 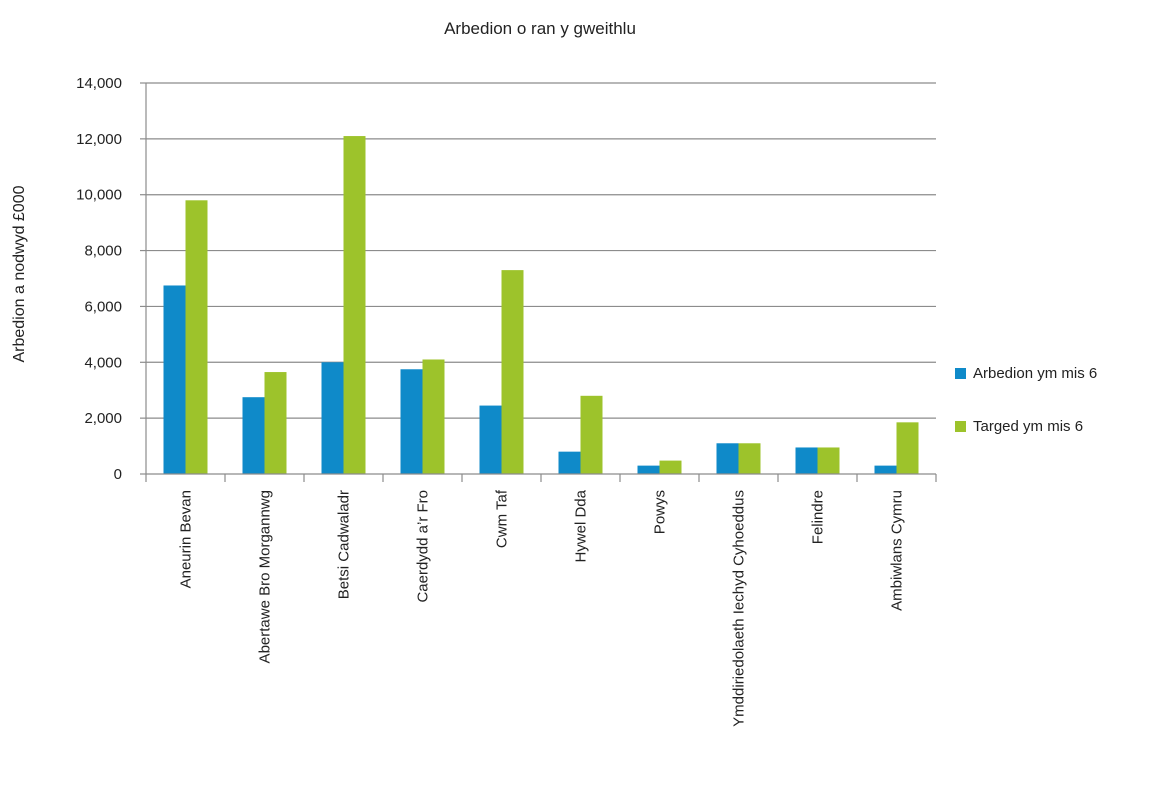 What do you see at coordinates (99, 279) in the screenshot?
I see `y-tick-labels: 0 2,000 4,000 6,000 8,000 10,000 12,000 14,000` at bounding box center [99, 279].